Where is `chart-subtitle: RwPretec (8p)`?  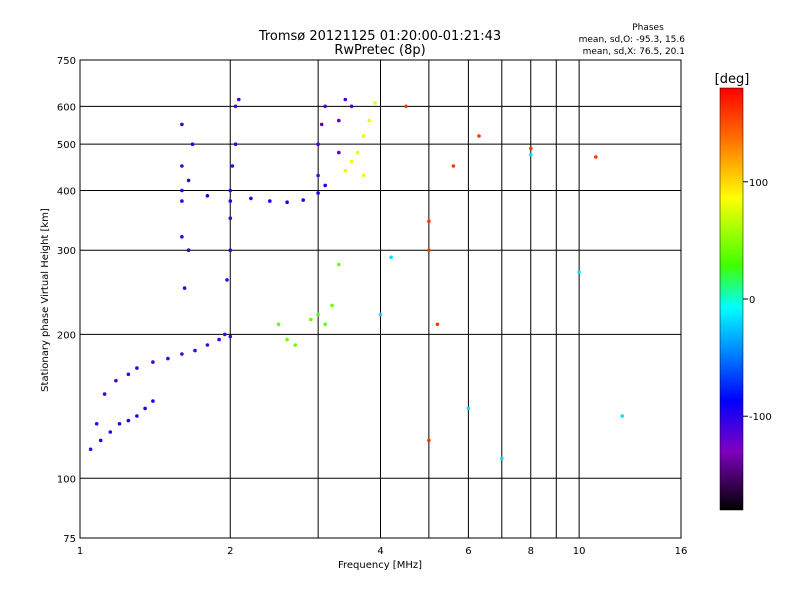
chart-subtitle: RwPretec (8p) is located at coordinates (379, 50).